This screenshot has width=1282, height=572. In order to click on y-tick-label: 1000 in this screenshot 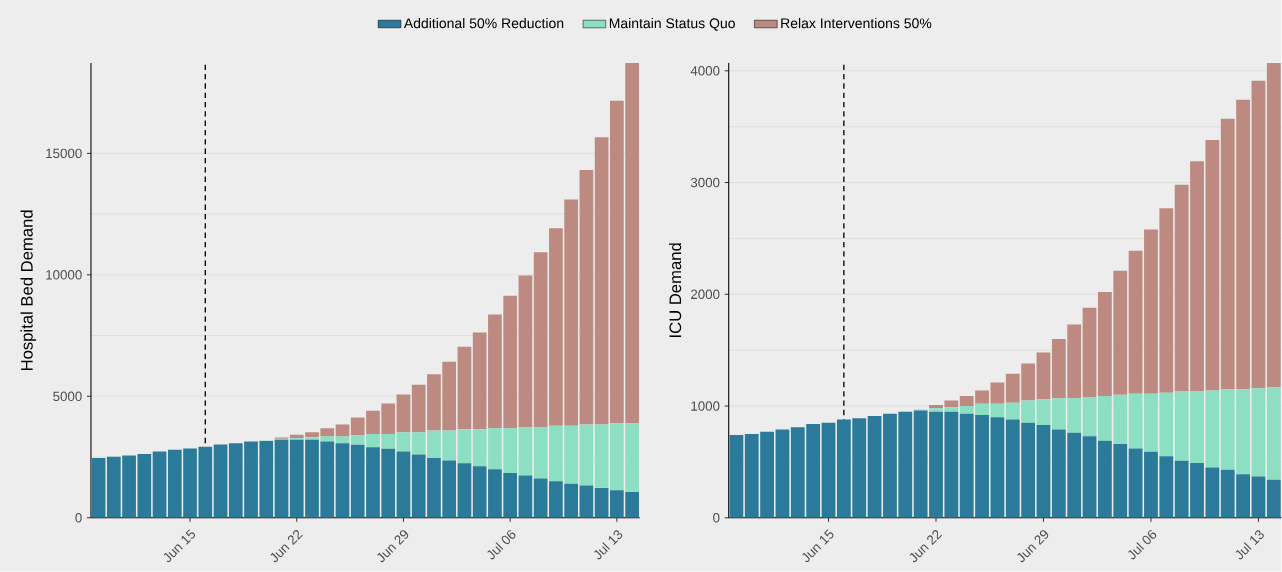, I will do `click(705, 406)`.